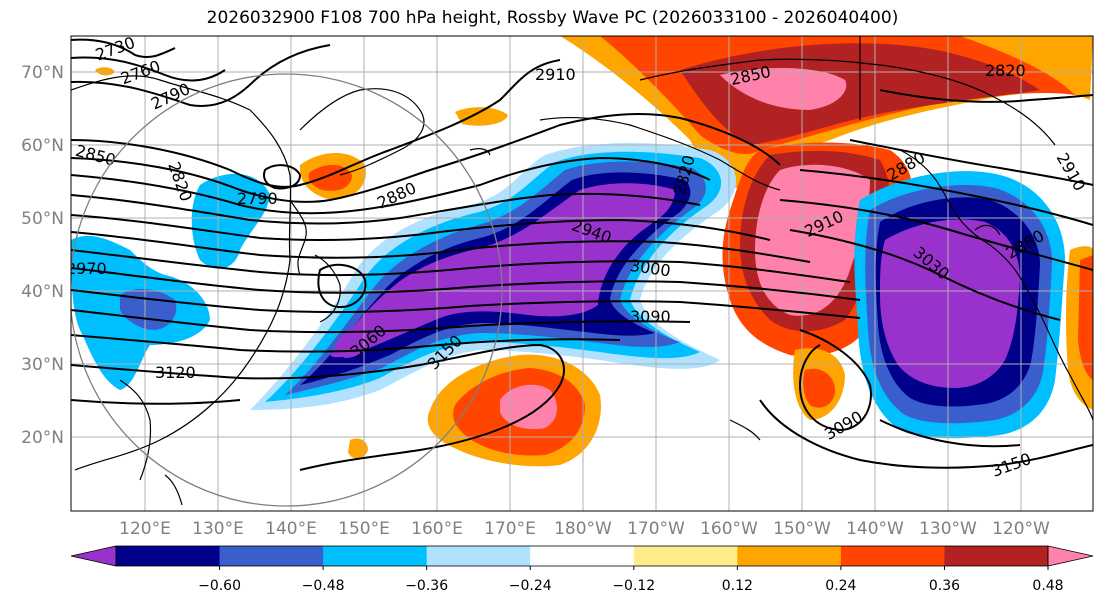 This screenshot has height=604, width=1105. What do you see at coordinates (729, 529) in the screenshot?
I see `lon-label: 160°W` at bounding box center [729, 529].